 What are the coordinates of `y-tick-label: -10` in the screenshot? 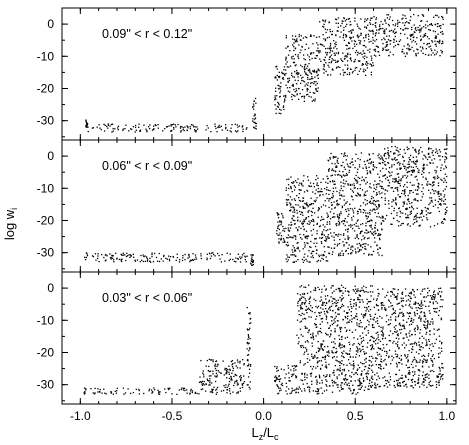 It's located at (46, 188).